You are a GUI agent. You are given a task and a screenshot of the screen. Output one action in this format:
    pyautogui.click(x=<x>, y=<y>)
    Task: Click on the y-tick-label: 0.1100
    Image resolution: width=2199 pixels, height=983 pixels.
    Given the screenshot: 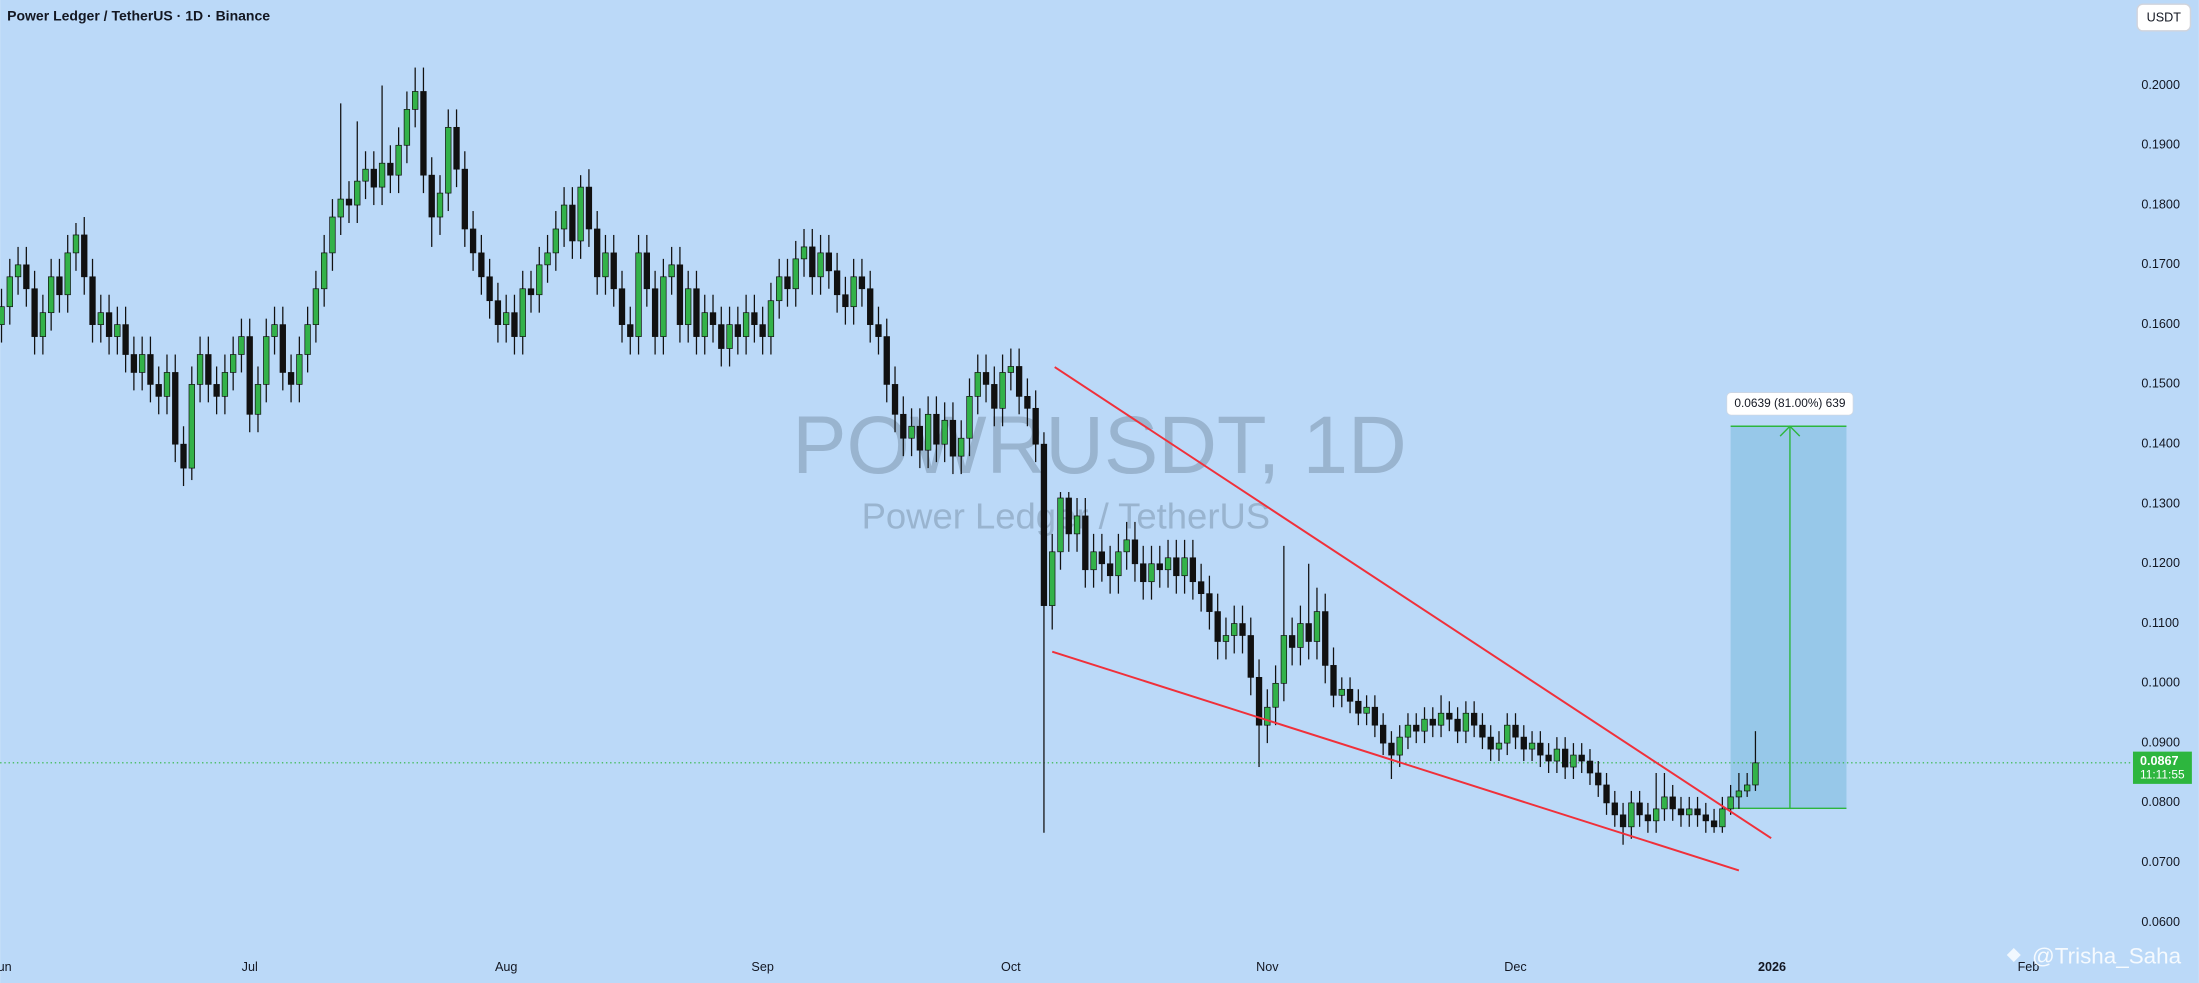 What is the action you would take?
    pyautogui.click(x=2160, y=623)
    